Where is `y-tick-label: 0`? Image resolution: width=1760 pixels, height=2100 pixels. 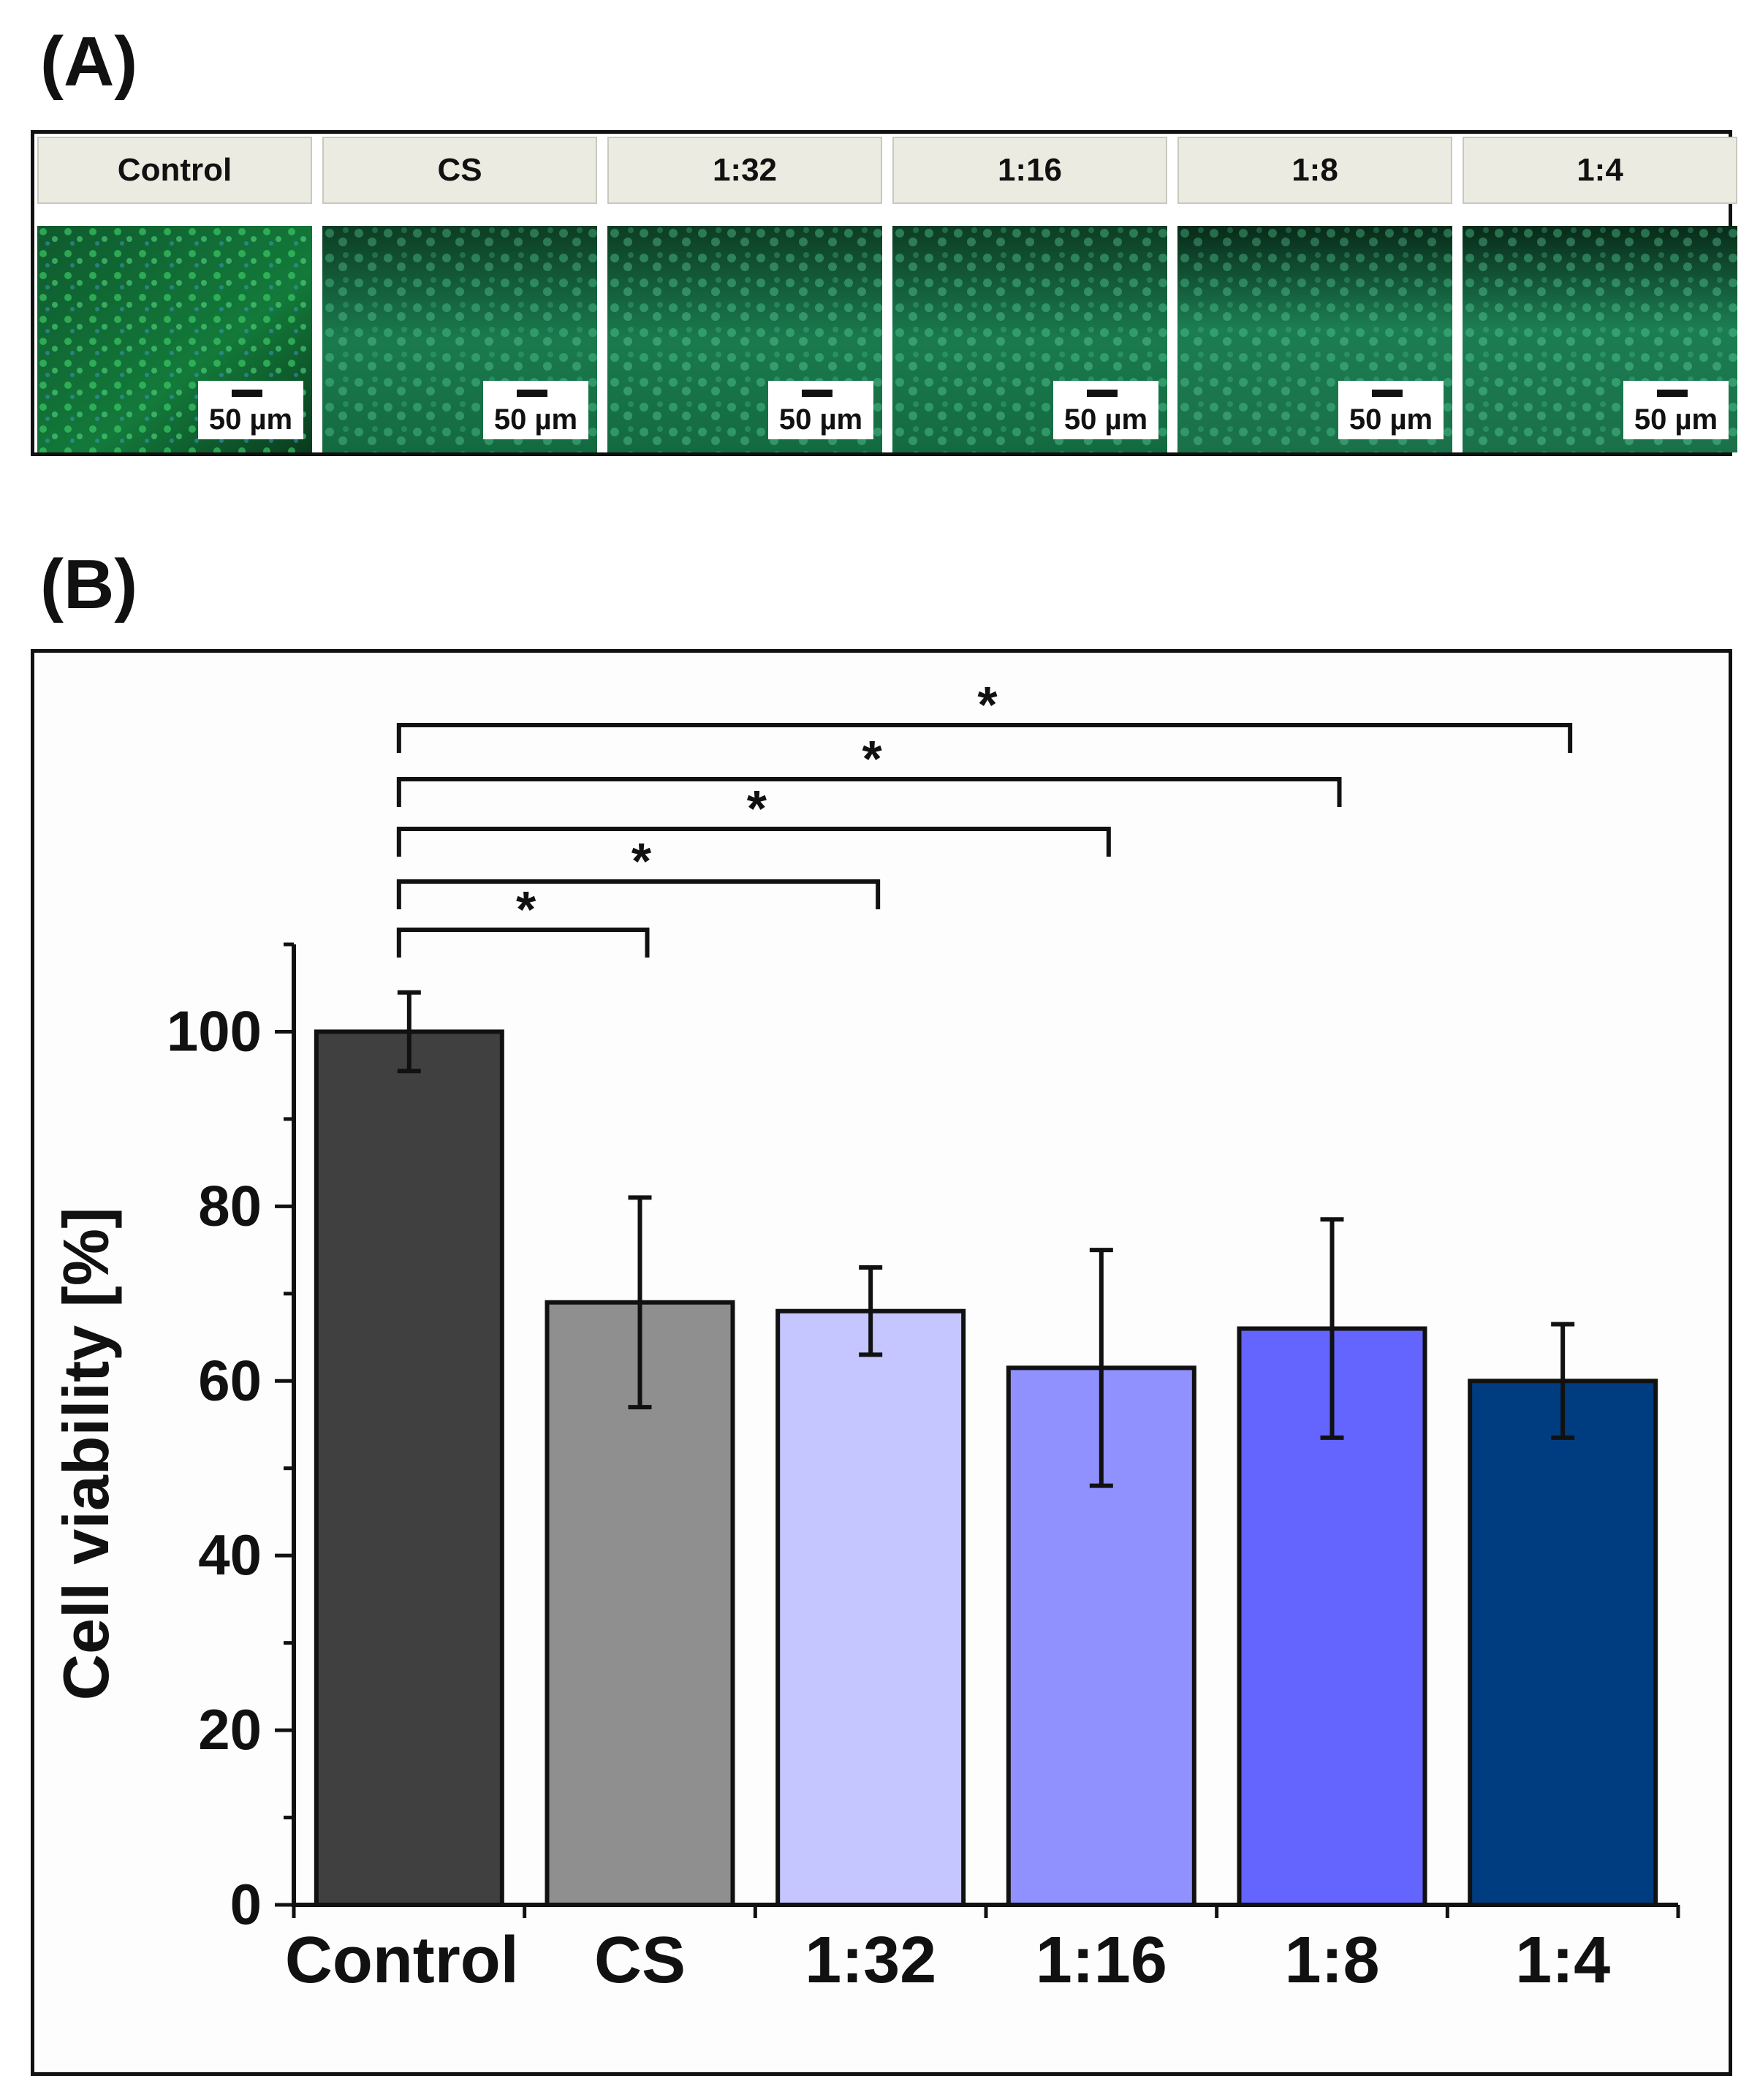 y-tick-label: 0 is located at coordinates (246, 1904).